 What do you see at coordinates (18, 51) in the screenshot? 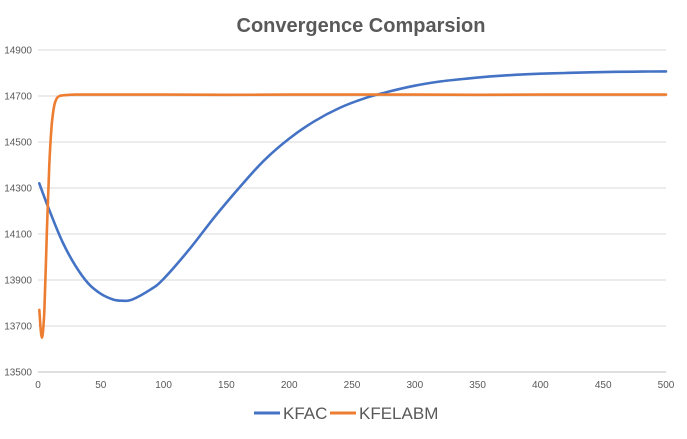
I see `y-tick-label-14900: 14900` at bounding box center [18, 51].